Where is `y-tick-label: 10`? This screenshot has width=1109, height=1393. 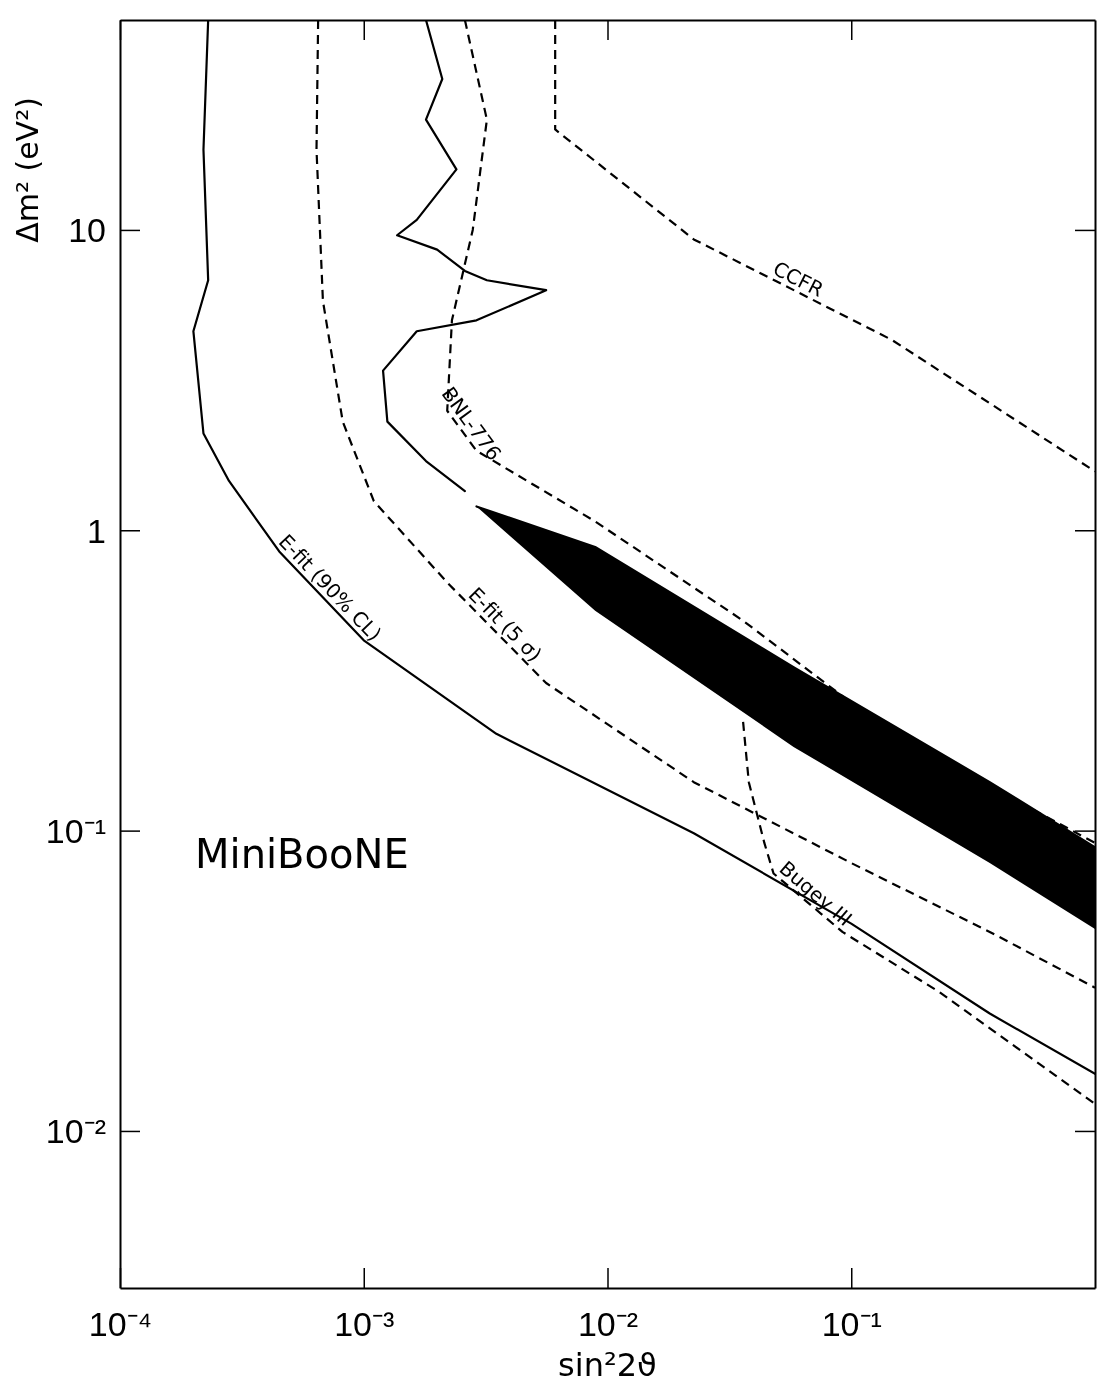
y-tick-label: 10 is located at coordinates (87, 230).